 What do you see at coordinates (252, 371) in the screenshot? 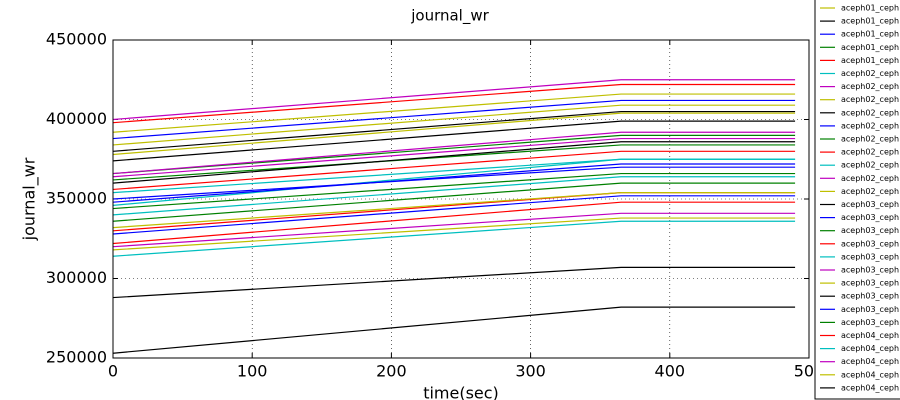
I see `x-tick-label: 100` at bounding box center [252, 371].